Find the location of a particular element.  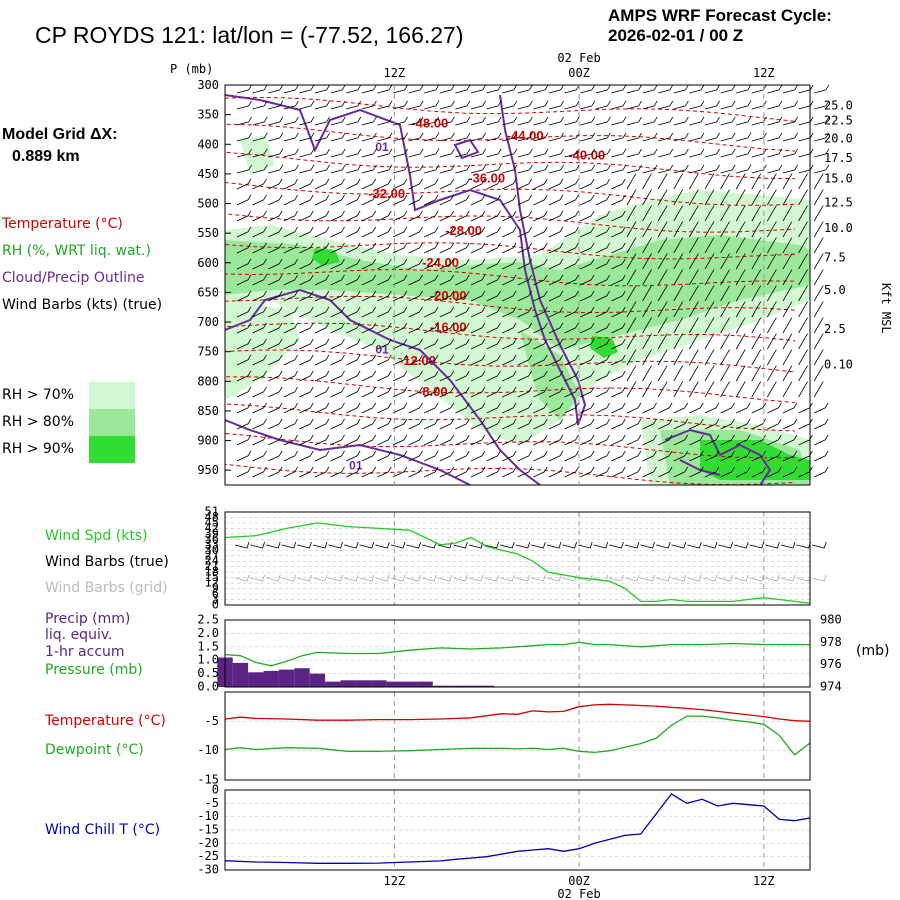

pressure-tick-label: 350 is located at coordinates (208, 115).